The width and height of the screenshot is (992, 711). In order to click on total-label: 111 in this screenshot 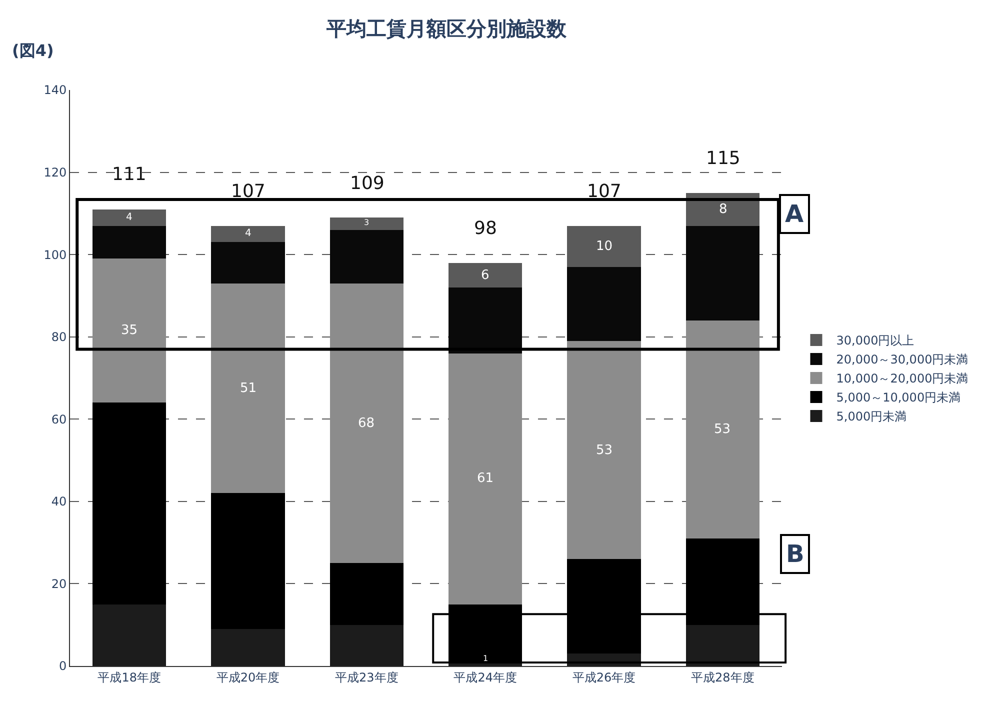, I will do `click(129, 174)`.